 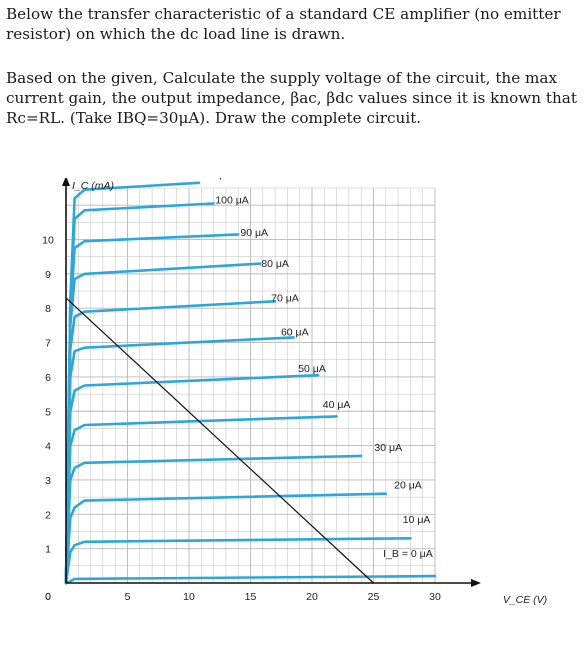 What do you see at coordinates (232, 200) in the screenshot?
I see `curve-label: 100 μA` at bounding box center [232, 200].